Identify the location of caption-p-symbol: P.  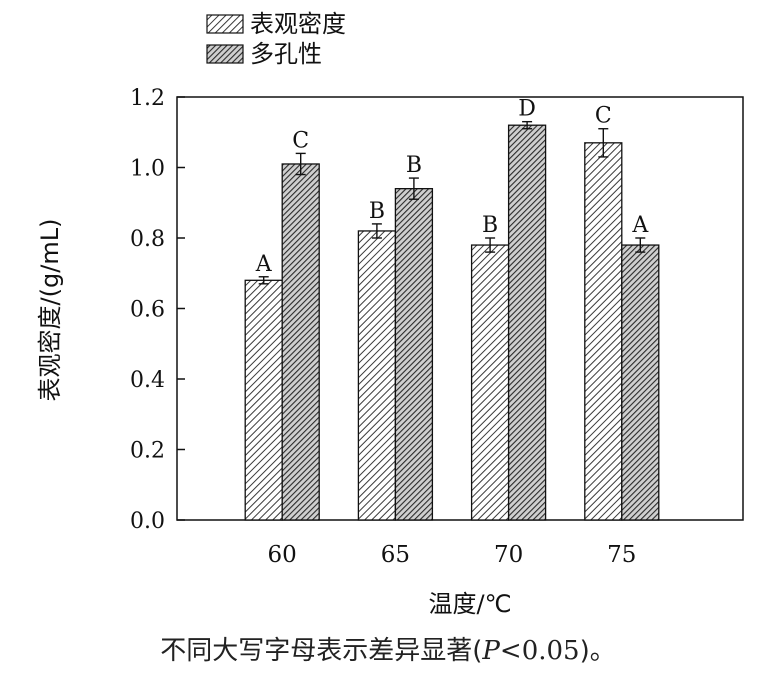
(491, 651).